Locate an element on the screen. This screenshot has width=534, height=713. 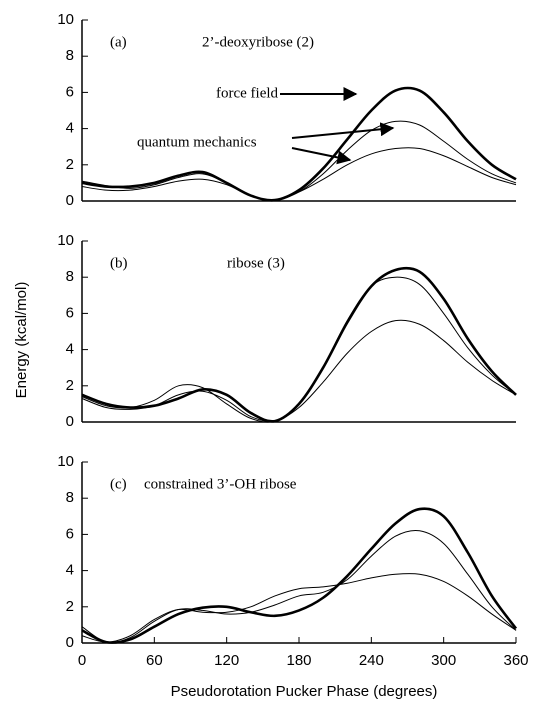
panel-label: (b) is located at coordinates (119, 263).